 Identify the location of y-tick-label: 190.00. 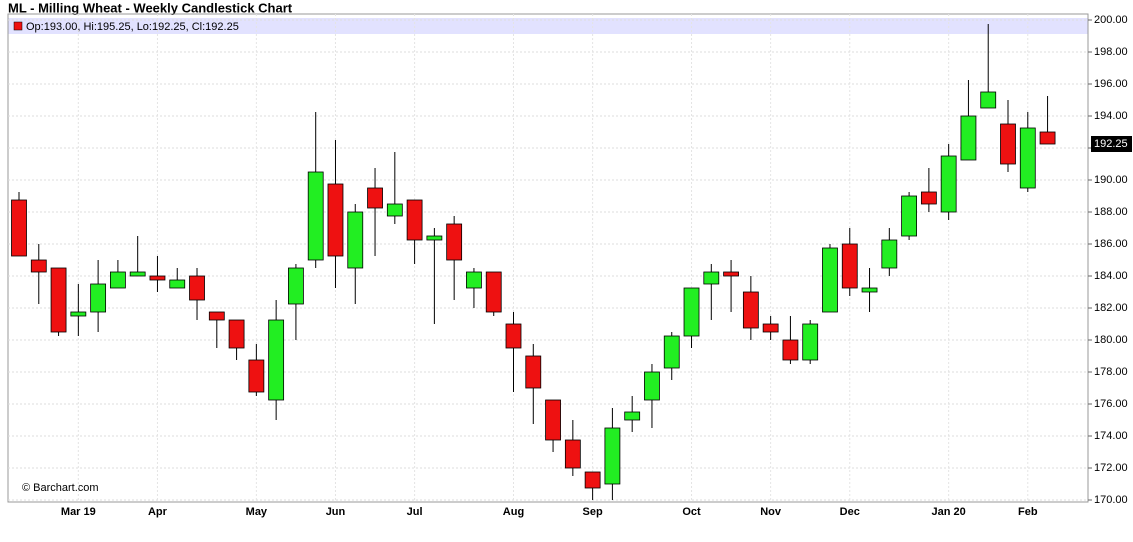
(1111, 180).